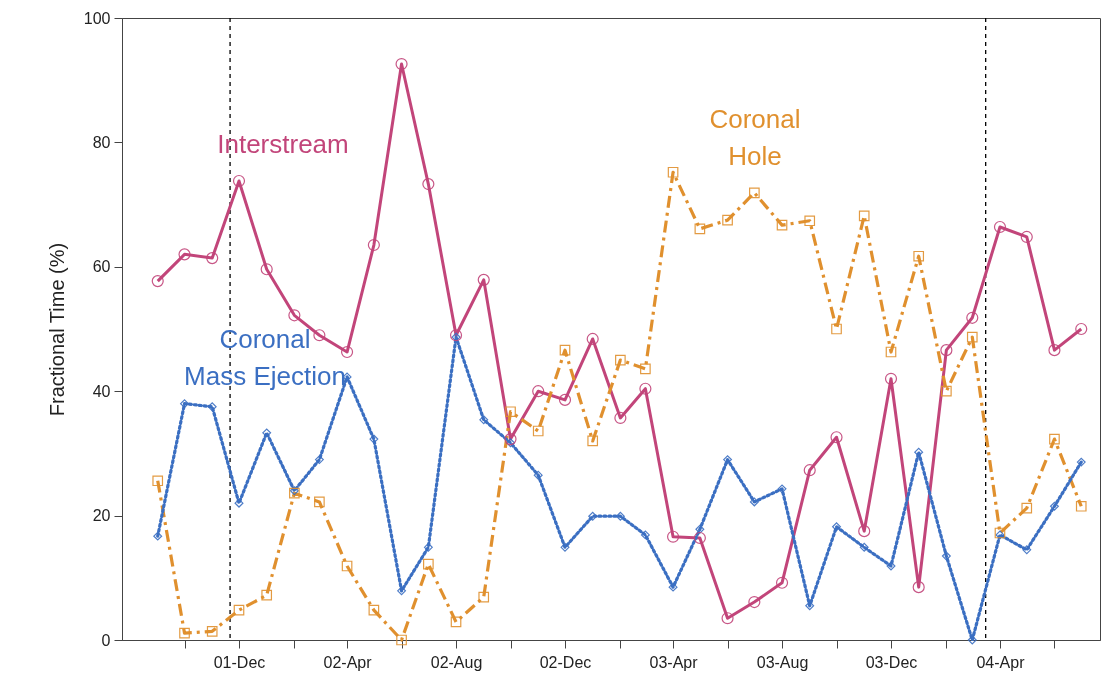 The width and height of the screenshot is (1104, 694). I want to click on y-tick-label: 80, so click(101, 142).